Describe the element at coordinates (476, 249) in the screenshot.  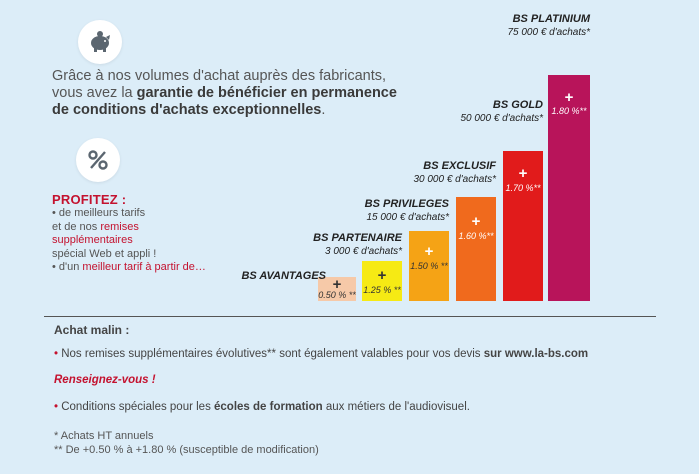
I see `level-bar-exclusif: + 1.60 %**` at that location.